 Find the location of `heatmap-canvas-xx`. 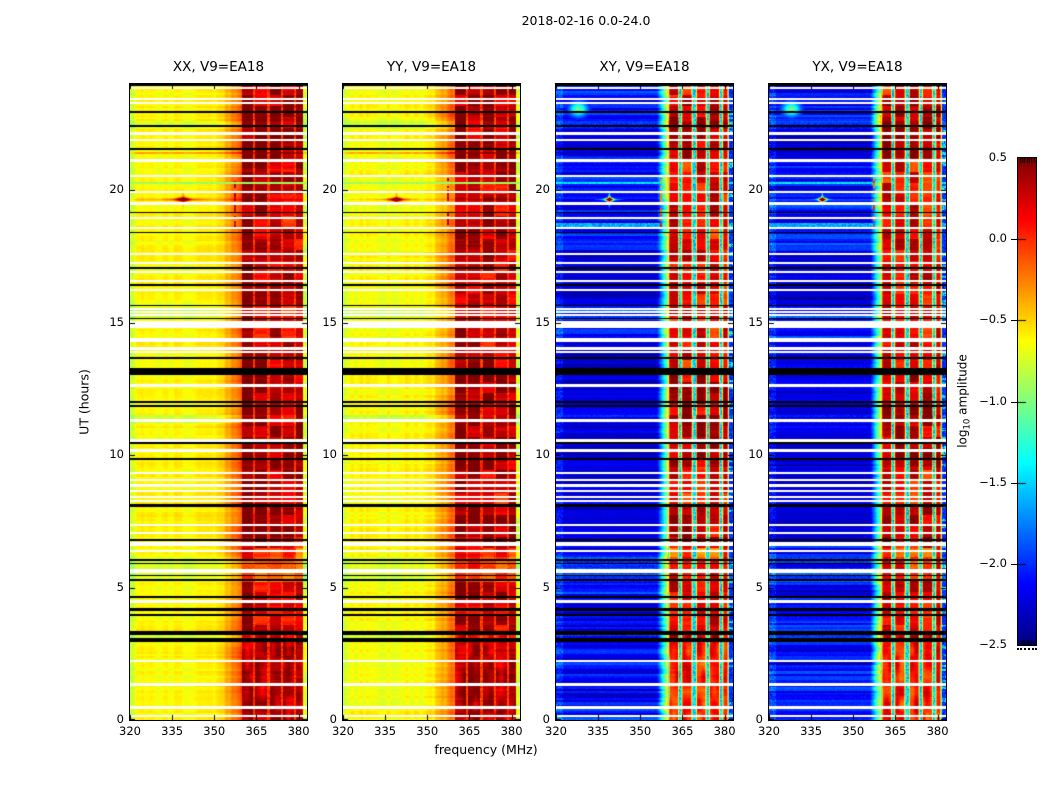

heatmap-canvas-xx is located at coordinates (218, 402).